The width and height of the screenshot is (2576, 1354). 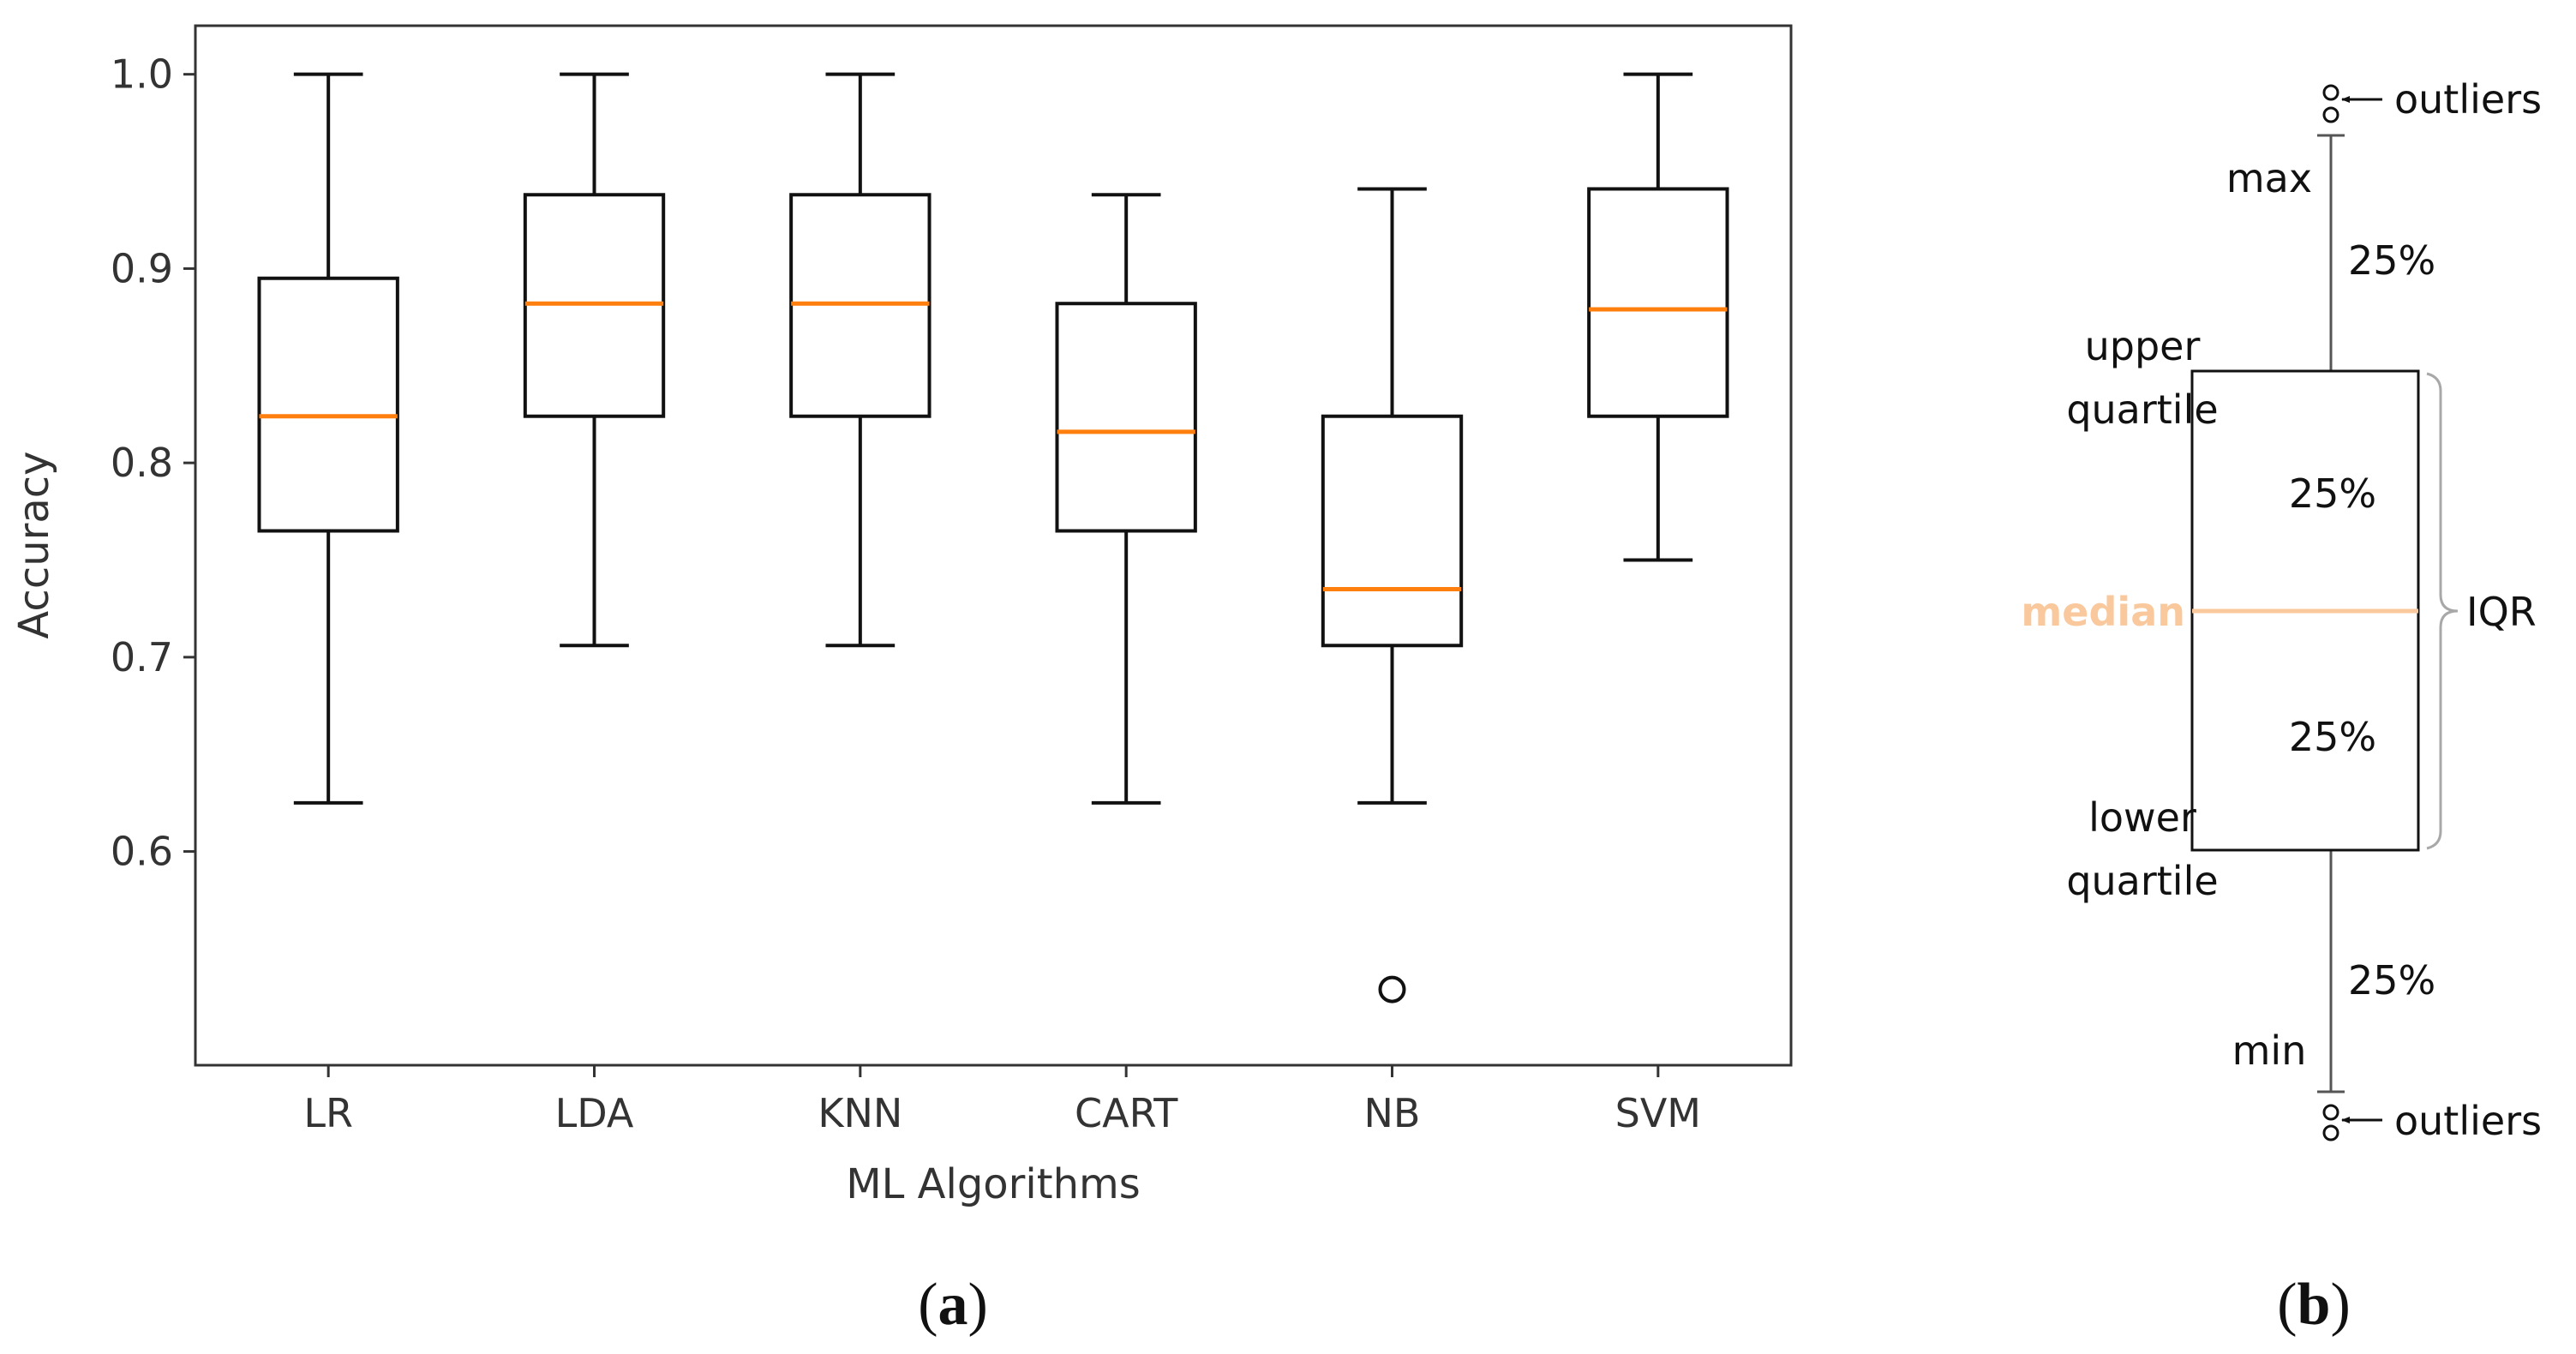 I want to click on min-label: min, so click(x=2269, y=1050).